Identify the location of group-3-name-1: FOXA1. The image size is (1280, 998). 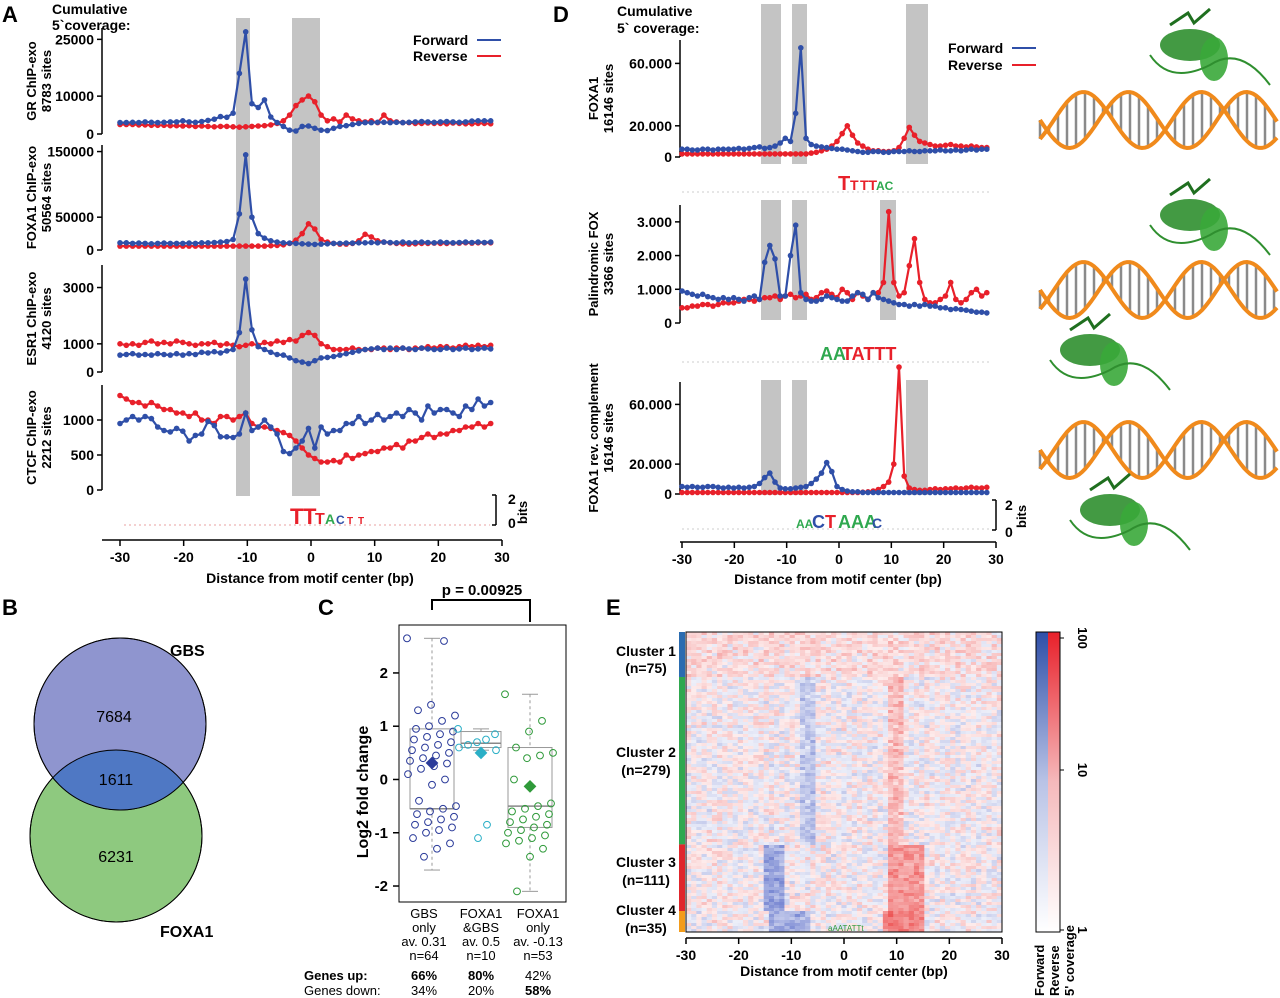
(538, 913).